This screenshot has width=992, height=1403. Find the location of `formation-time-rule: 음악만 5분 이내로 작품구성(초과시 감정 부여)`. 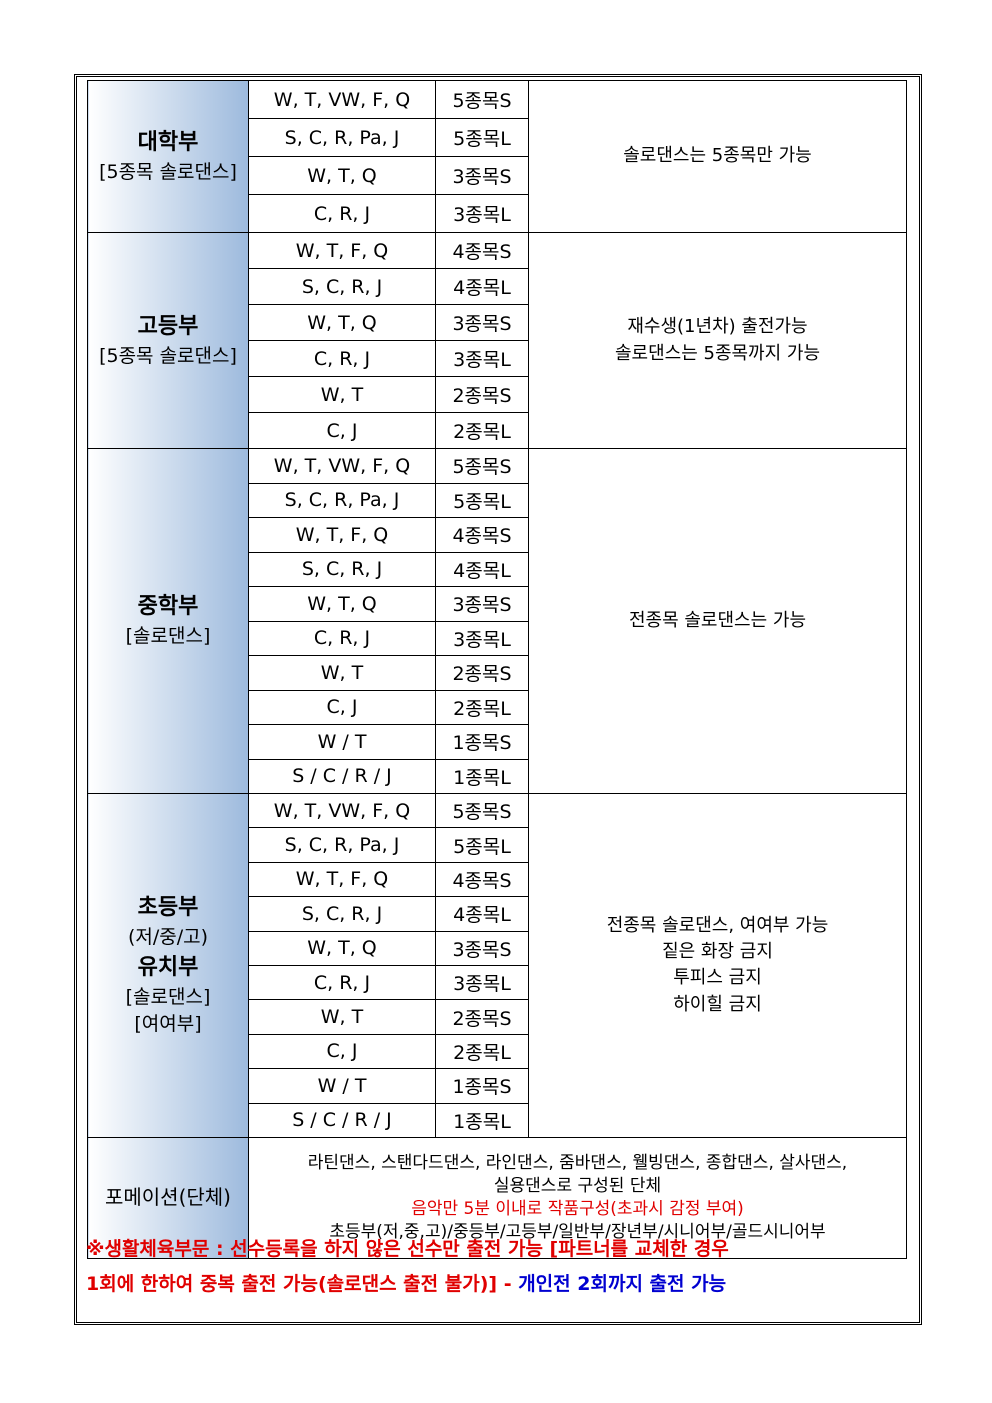

formation-time-rule: 음악만 5분 이내로 작품구성(초과시 감정 부여) is located at coordinates (577, 1208).